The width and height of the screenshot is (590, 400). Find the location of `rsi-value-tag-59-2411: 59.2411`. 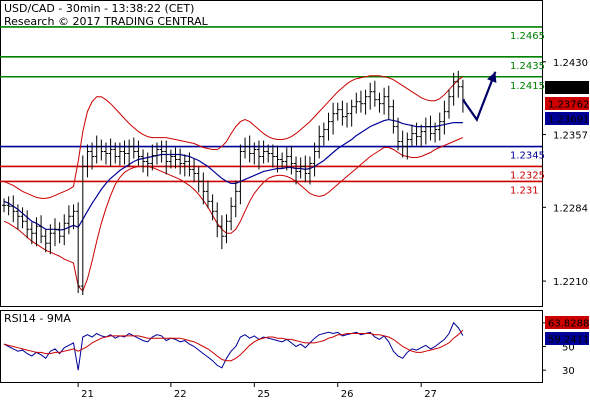

rsi-value-tag-59-2411: 59.2411 is located at coordinates (567, 339).